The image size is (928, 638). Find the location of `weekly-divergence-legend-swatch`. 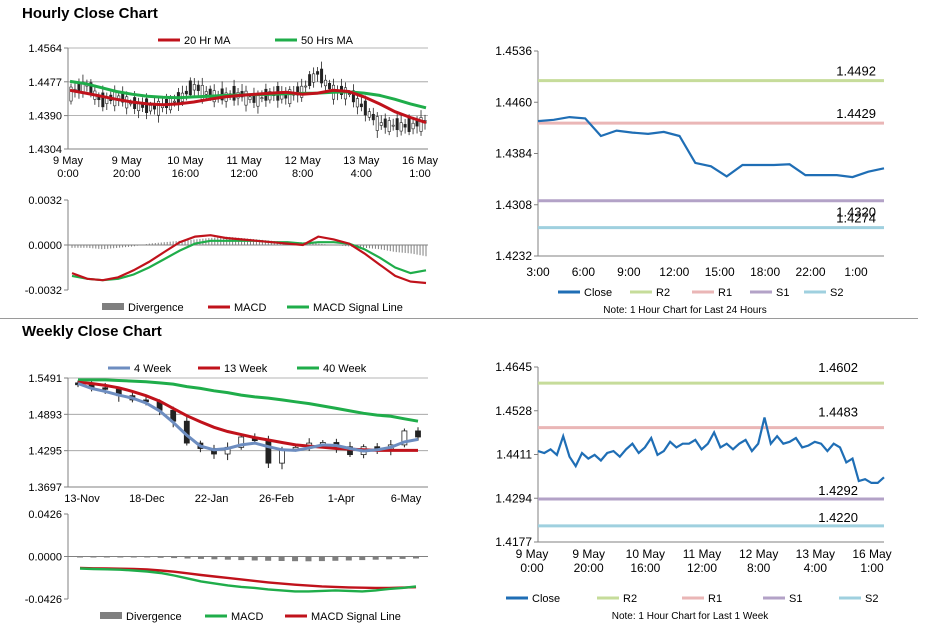

weekly-divergence-legend-swatch is located at coordinates (111, 615).